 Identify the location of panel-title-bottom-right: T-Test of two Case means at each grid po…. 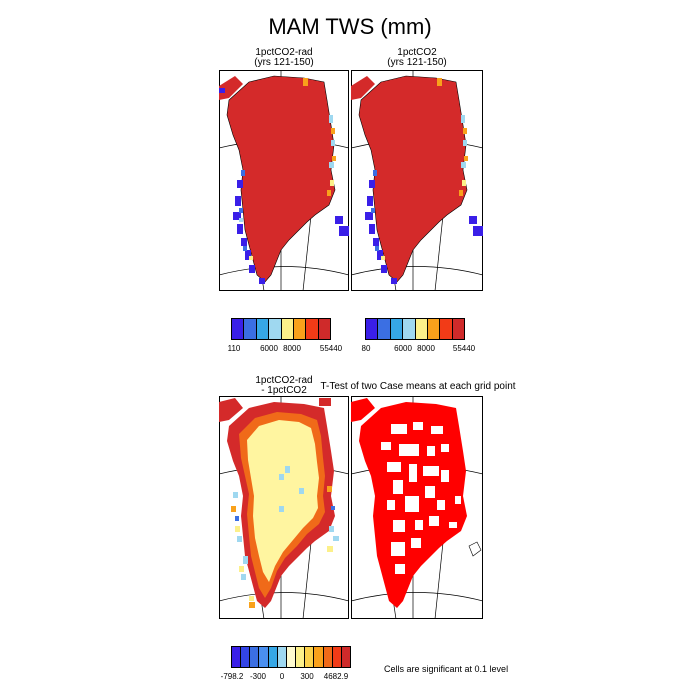
(418, 386).